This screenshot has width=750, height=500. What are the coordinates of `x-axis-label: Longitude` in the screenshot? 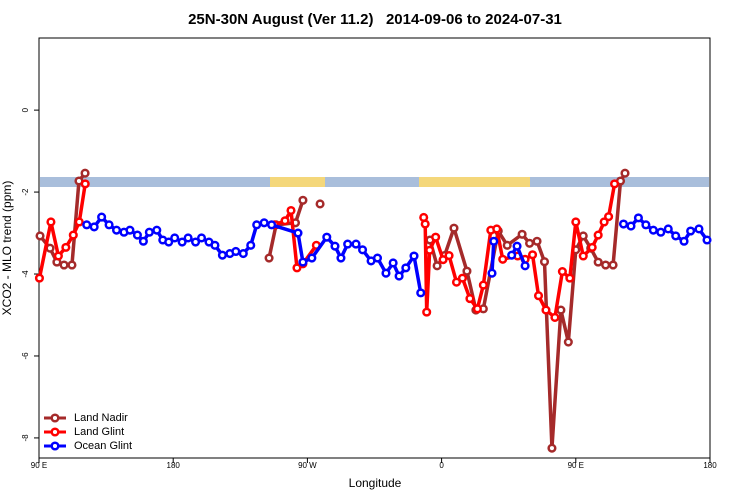 It's located at (375, 483).